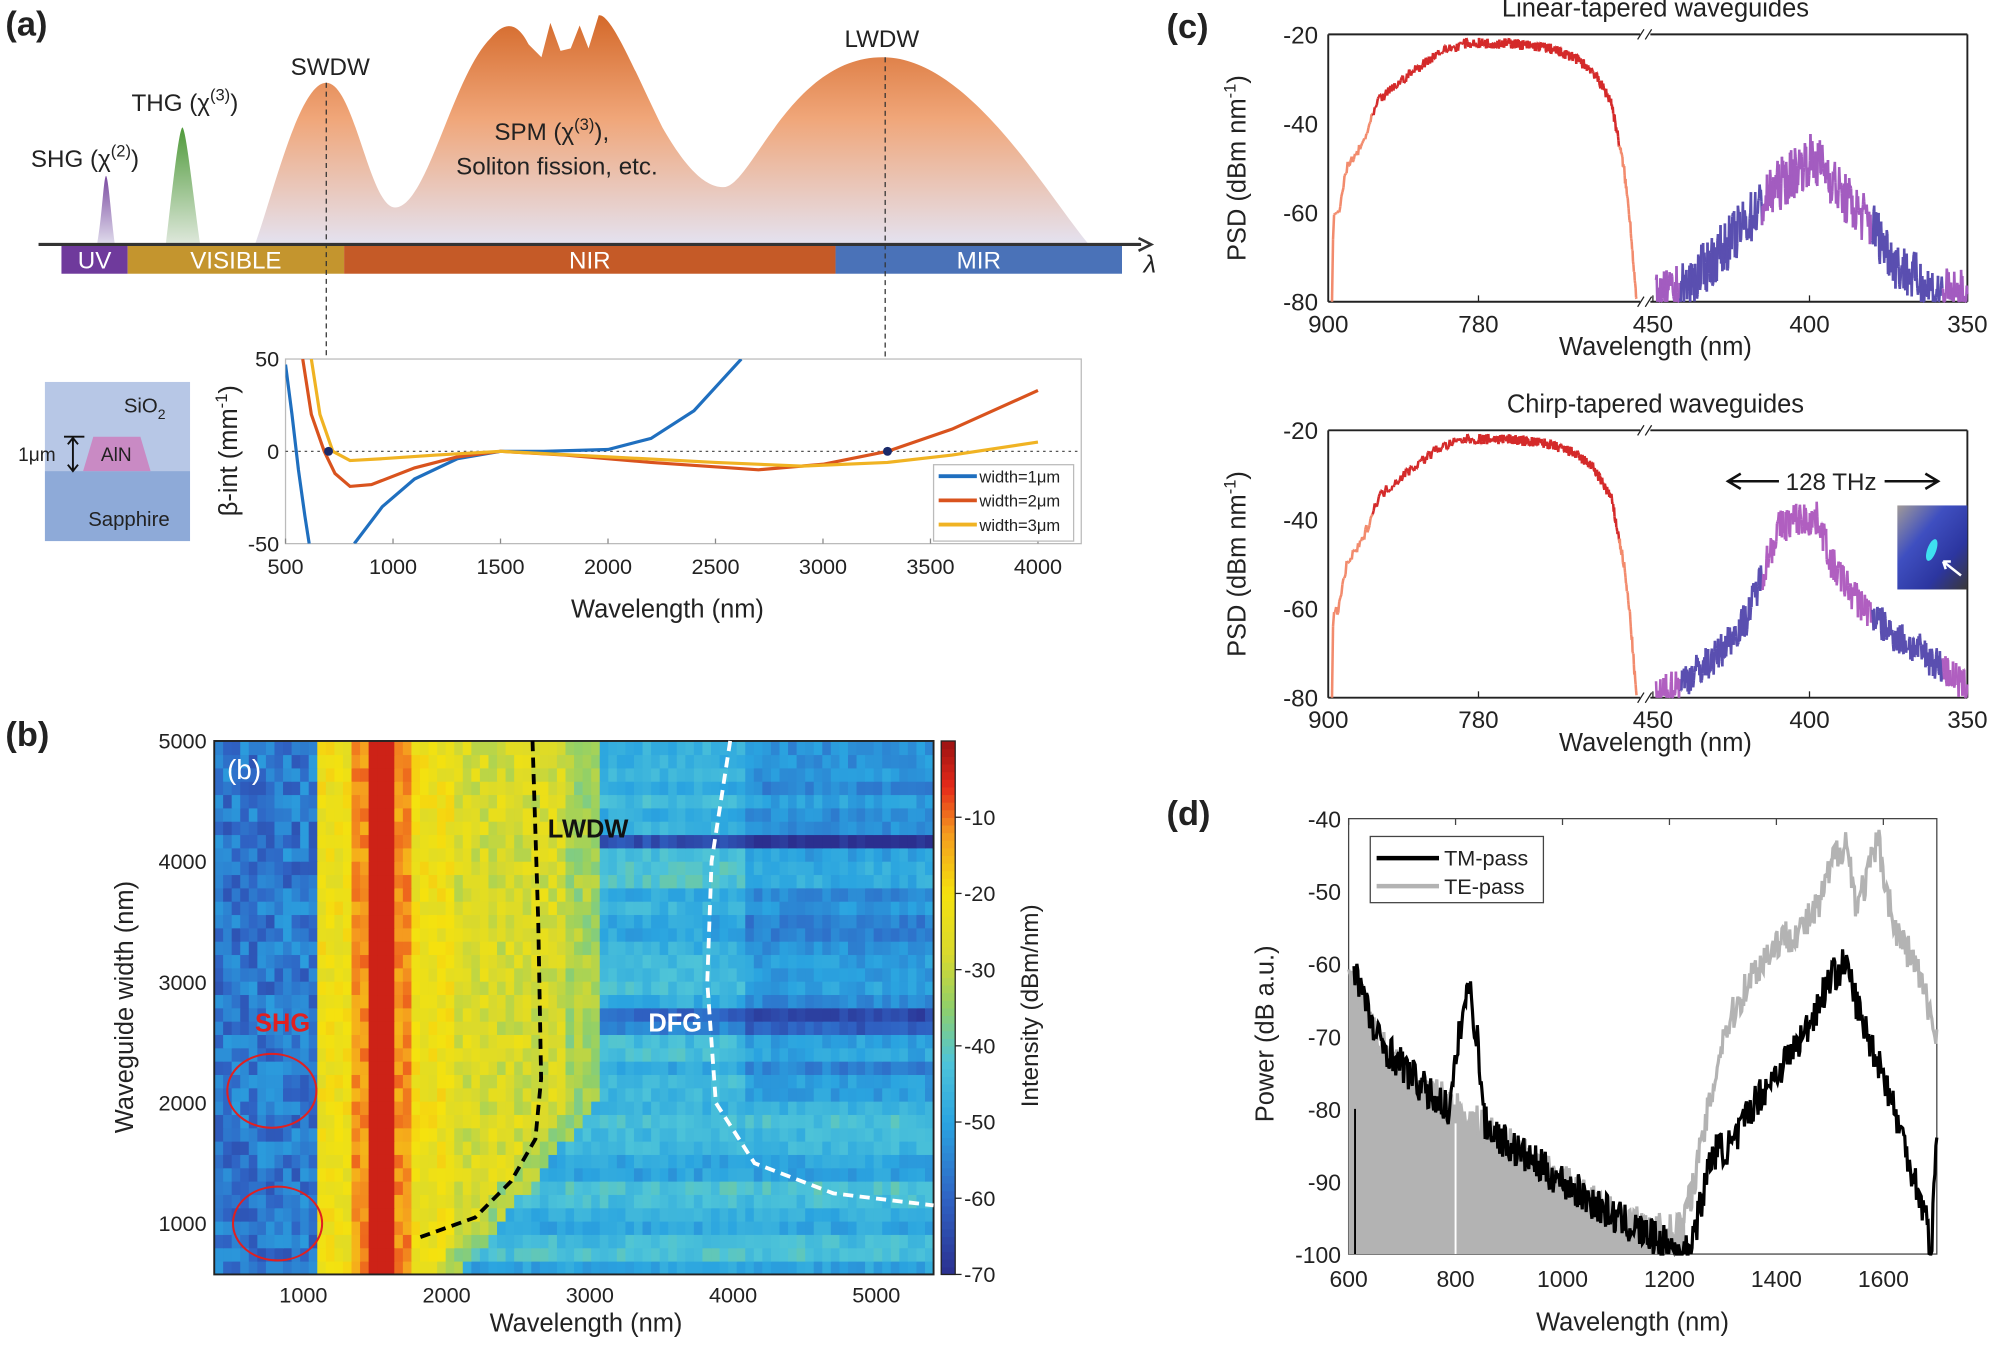 This screenshot has width=1997, height=1347. I want to click on y-axis-label-sup: -1, so click(1229, 91).